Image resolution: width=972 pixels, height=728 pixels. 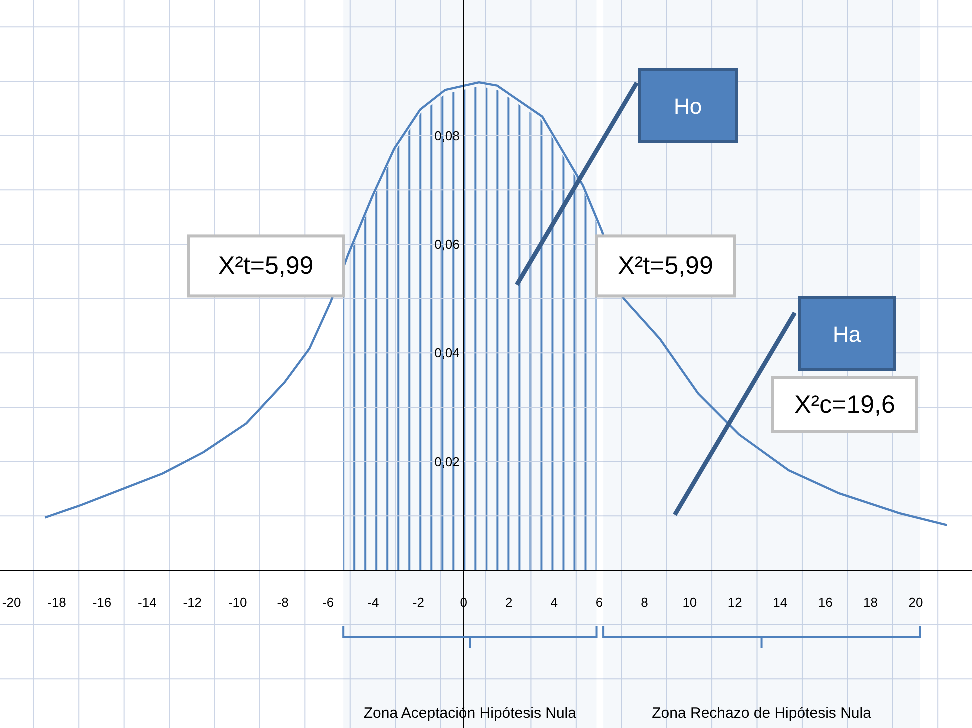 I want to click on annotation: Ha, so click(x=847, y=334).